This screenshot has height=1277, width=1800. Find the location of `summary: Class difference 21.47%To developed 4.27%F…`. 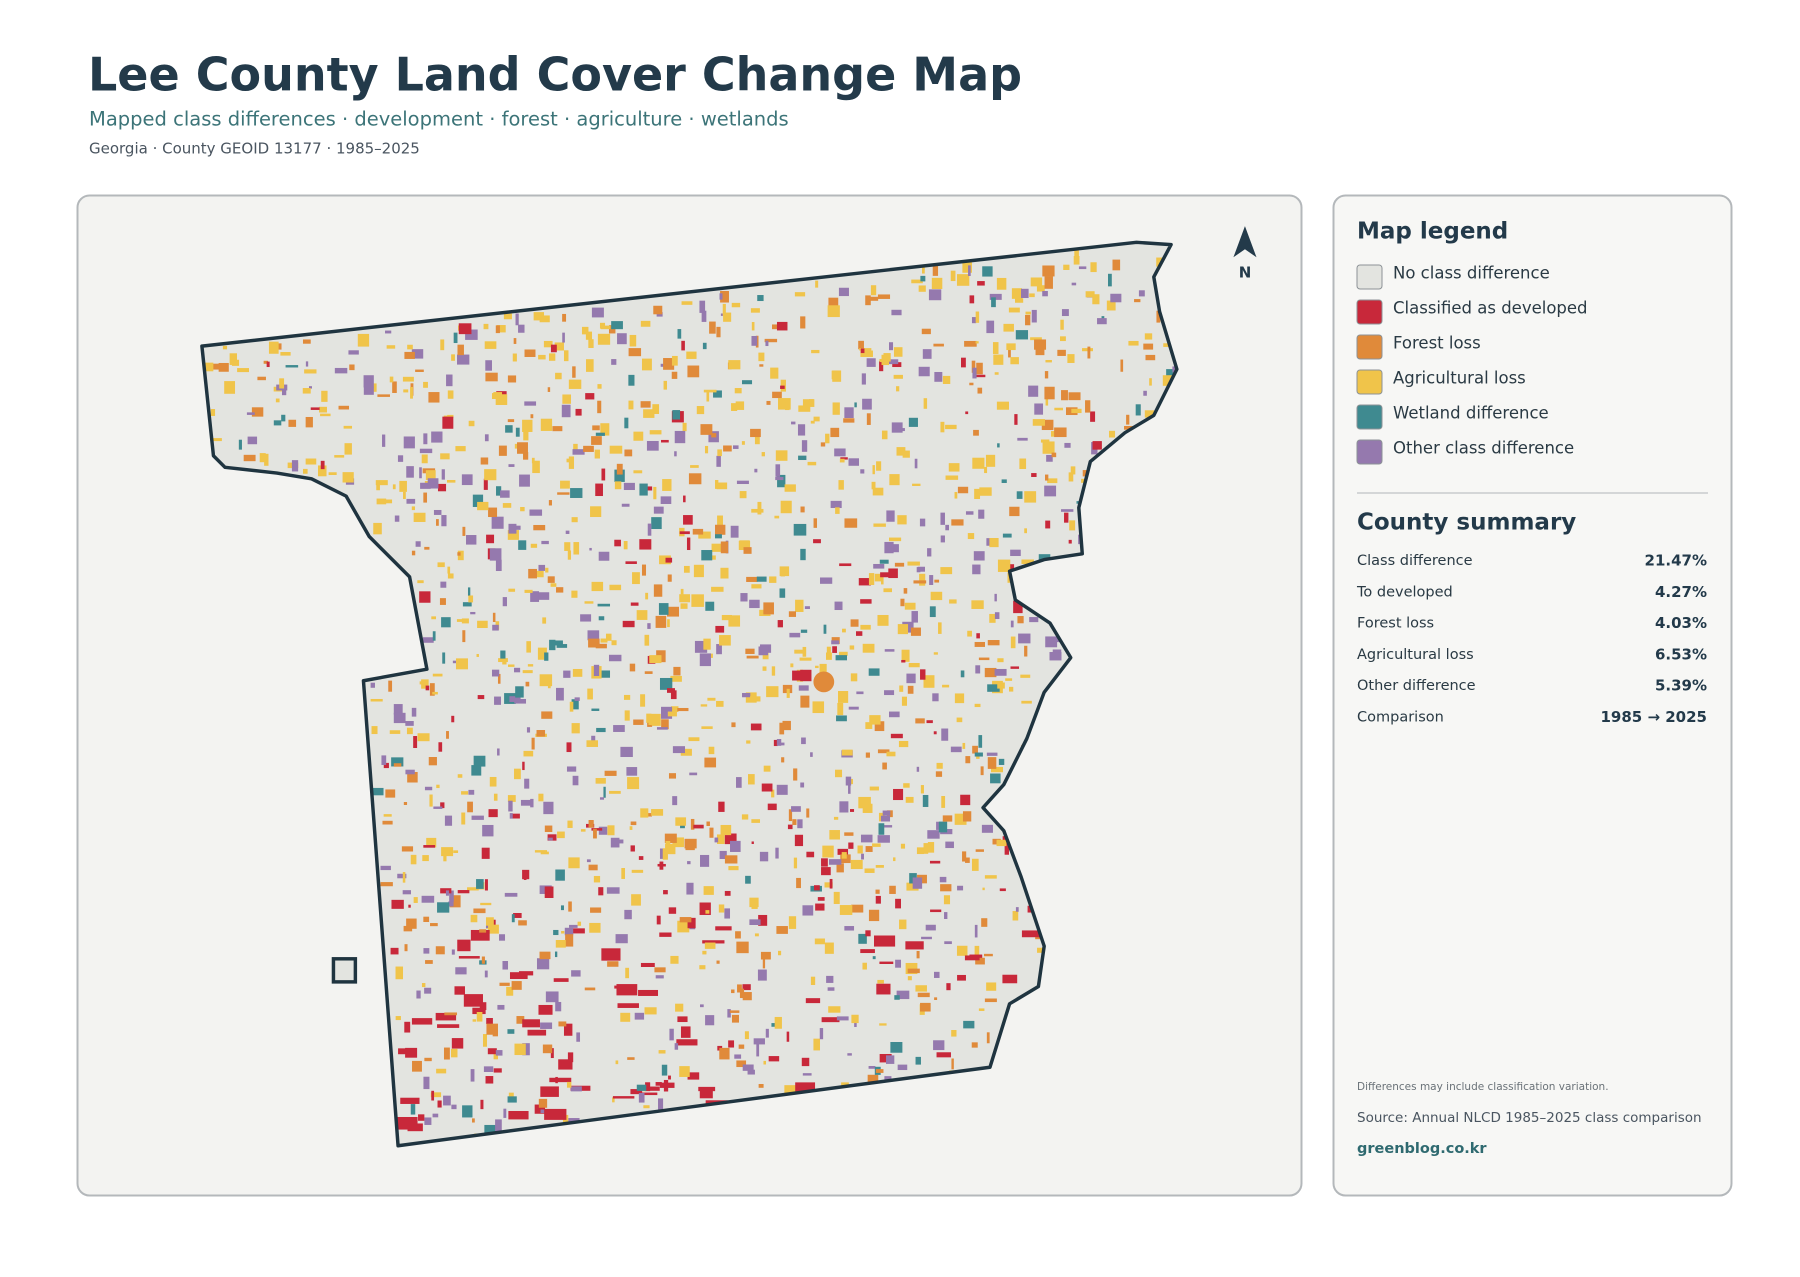

summary: Class difference 21.47%To developed 4.27%F… is located at coordinates (1531, 639).